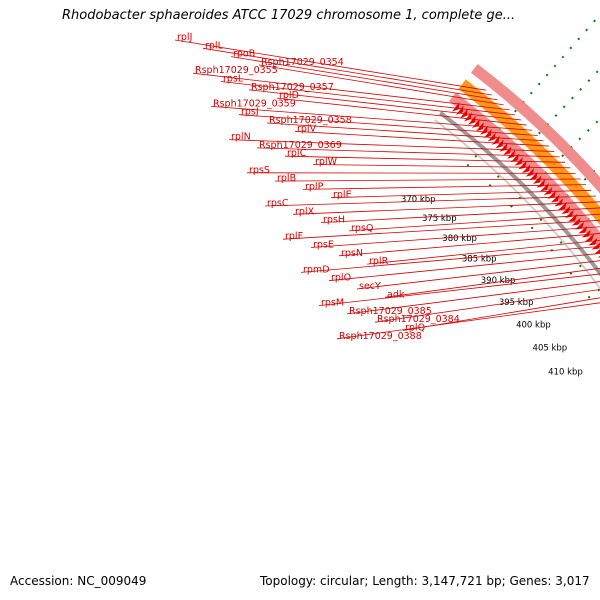  I want to click on gene-label: rplC, so click(297, 153).